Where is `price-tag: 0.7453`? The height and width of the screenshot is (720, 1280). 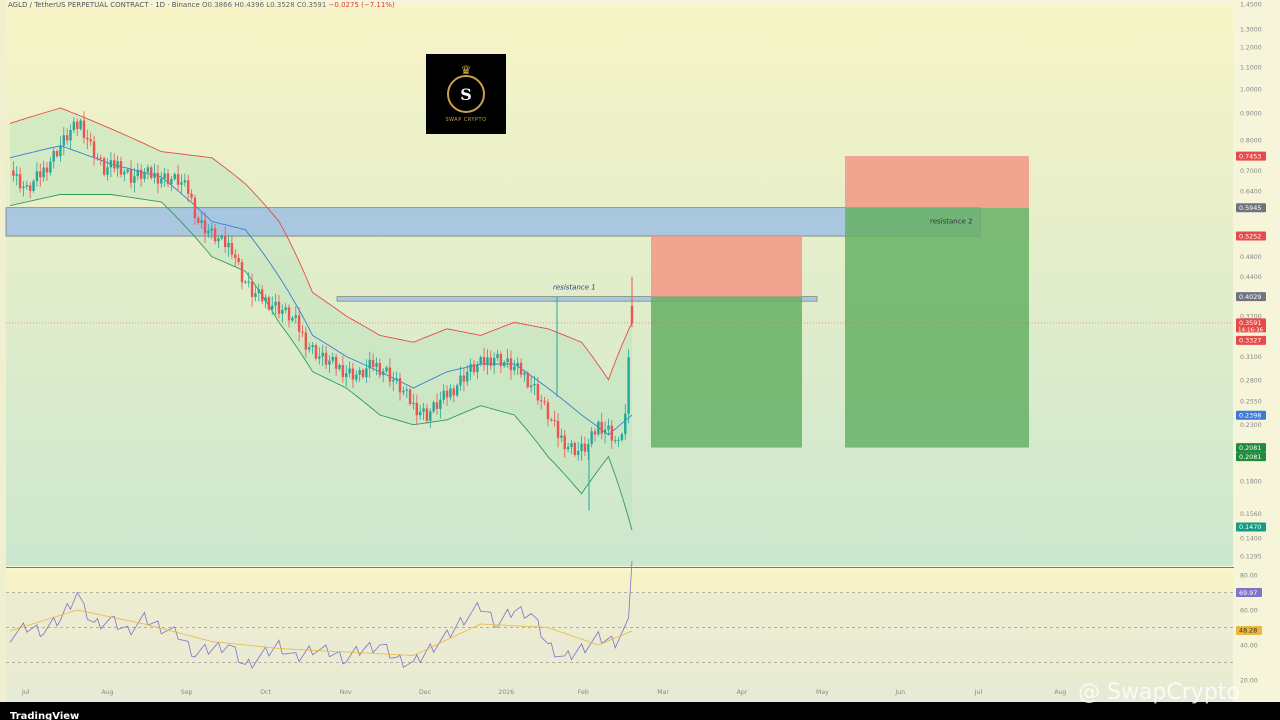
price-tag: 0.7453 is located at coordinates (1251, 156).